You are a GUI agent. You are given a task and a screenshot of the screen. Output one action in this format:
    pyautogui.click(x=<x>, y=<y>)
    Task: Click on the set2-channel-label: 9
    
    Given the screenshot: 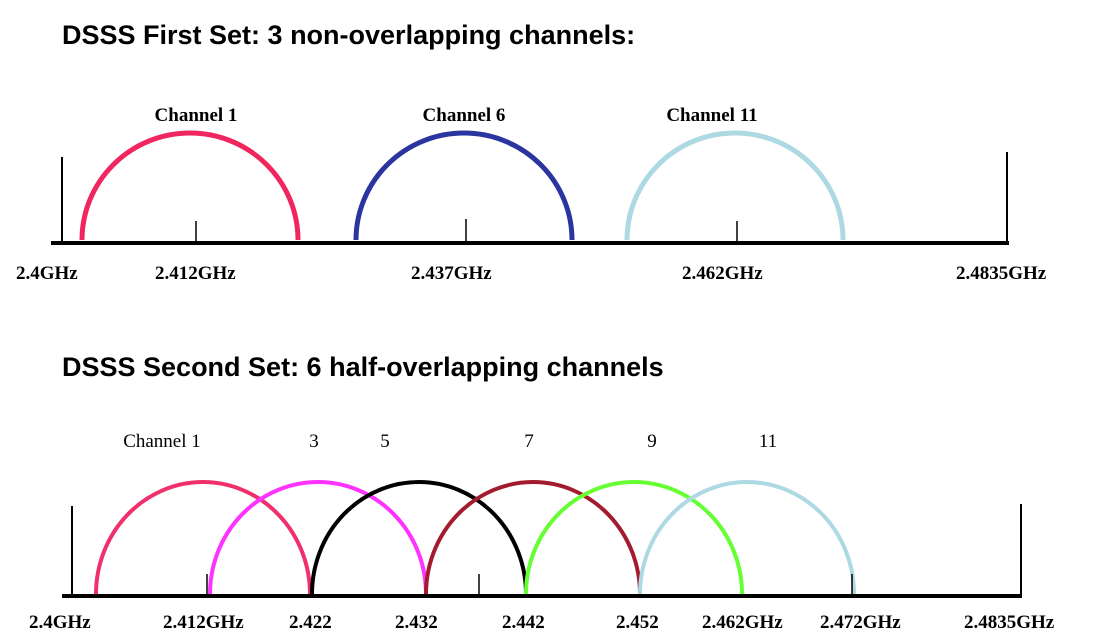 What is the action you would take?
    pyautogui.click(x=652, y=441)
    